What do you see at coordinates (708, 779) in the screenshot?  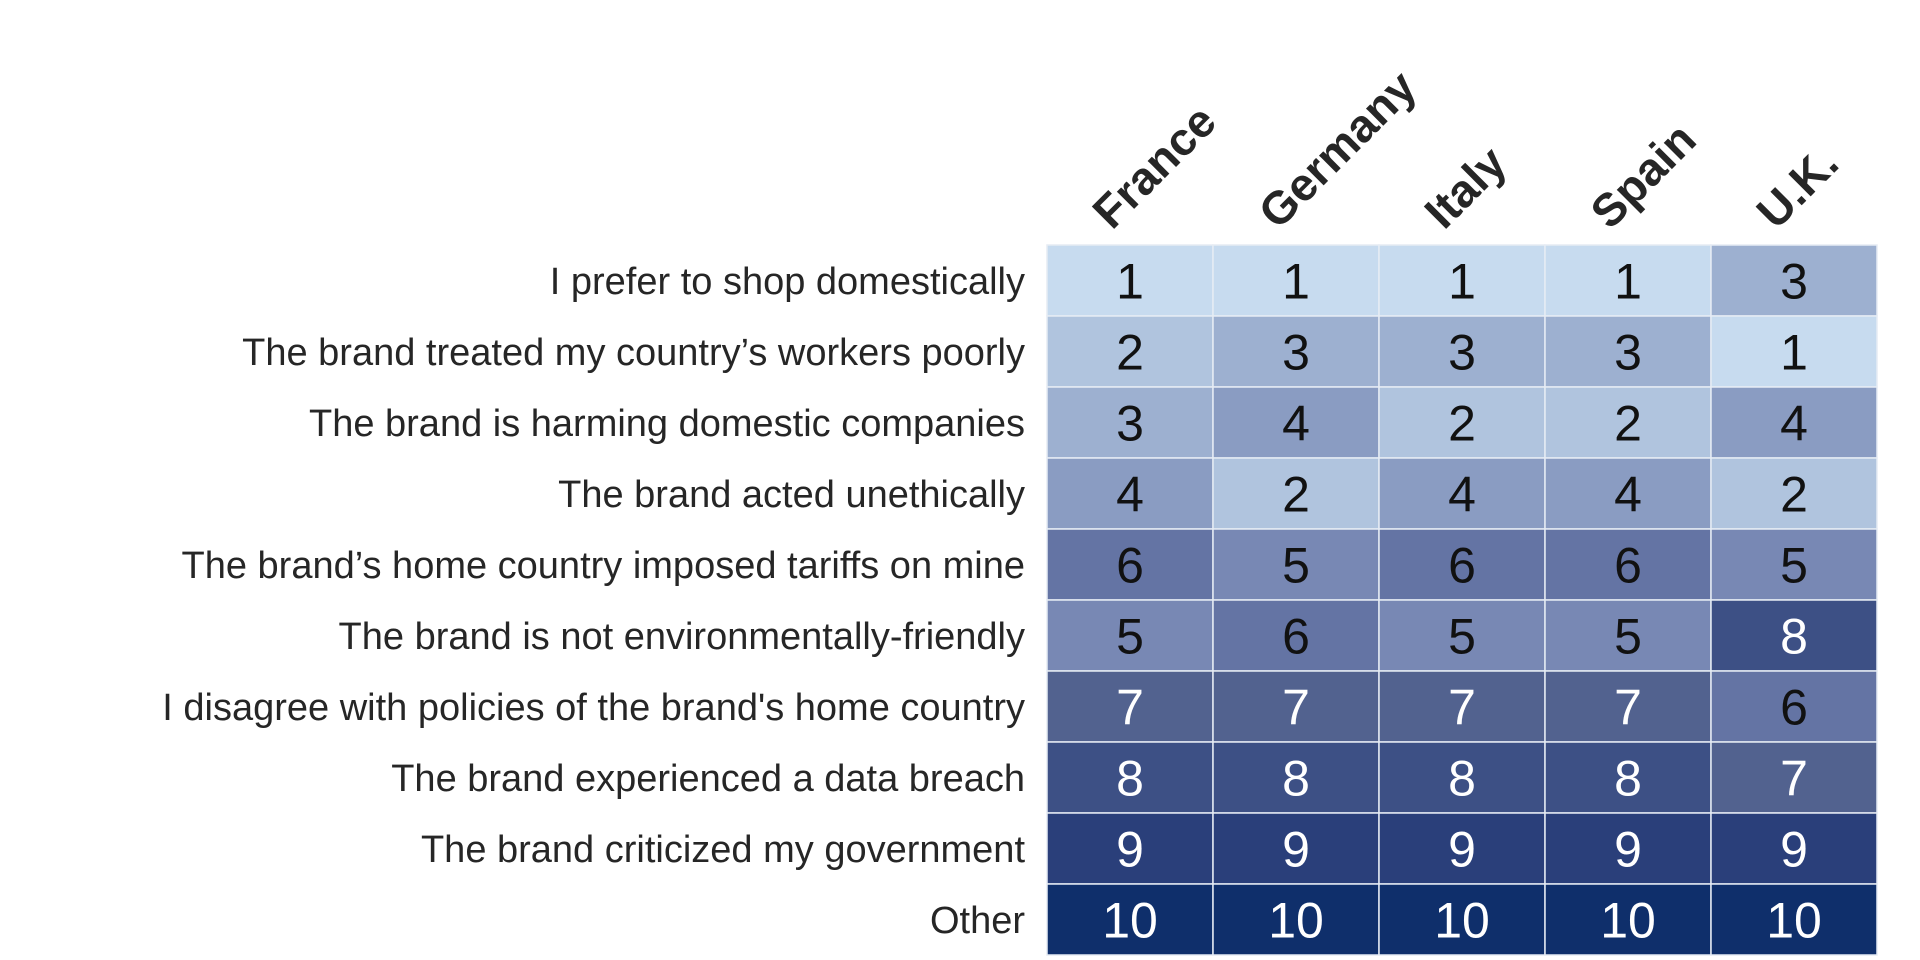 I see `row-label: The brand experienced a data breach` at bounding box center [708, 779].